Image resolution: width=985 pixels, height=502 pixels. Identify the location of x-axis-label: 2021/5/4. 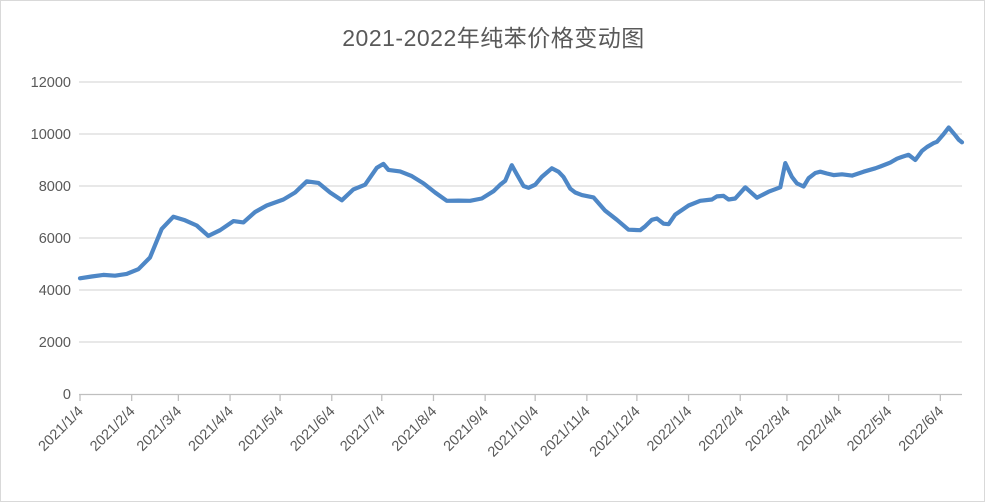
(261, 429).